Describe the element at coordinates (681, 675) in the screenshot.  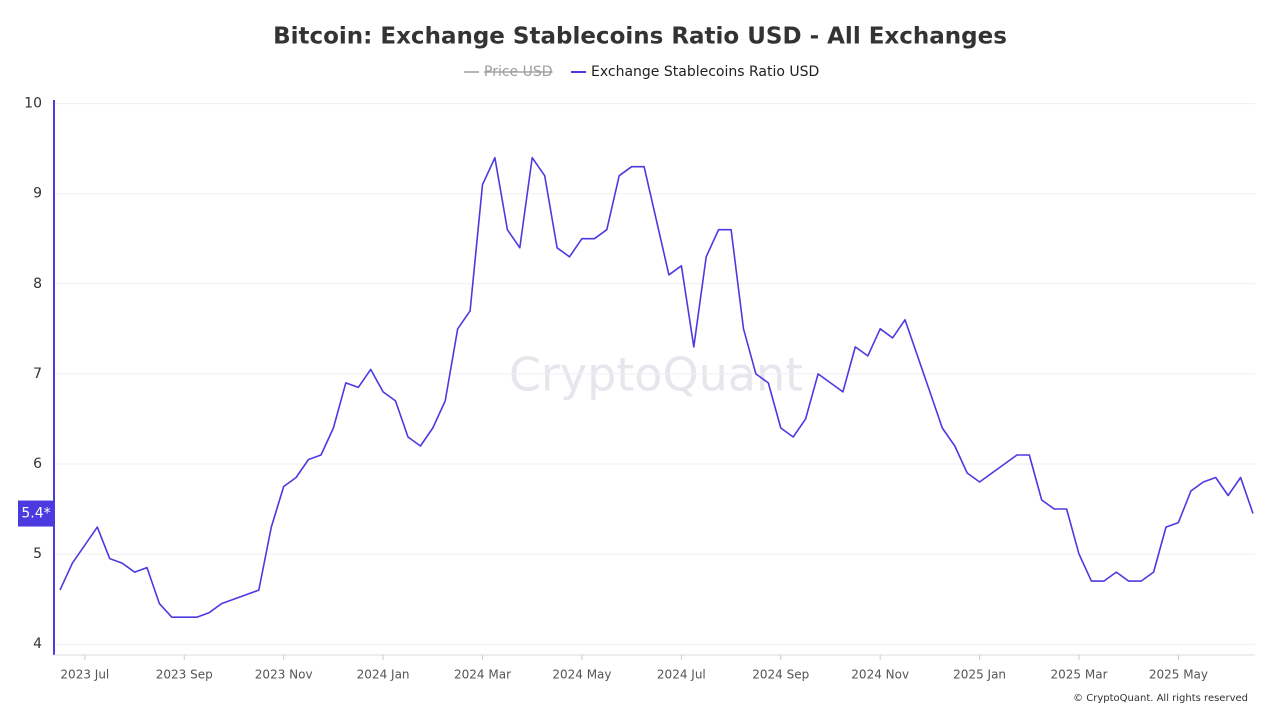
I see `x-tick-label: 2024 Jul` at that location.